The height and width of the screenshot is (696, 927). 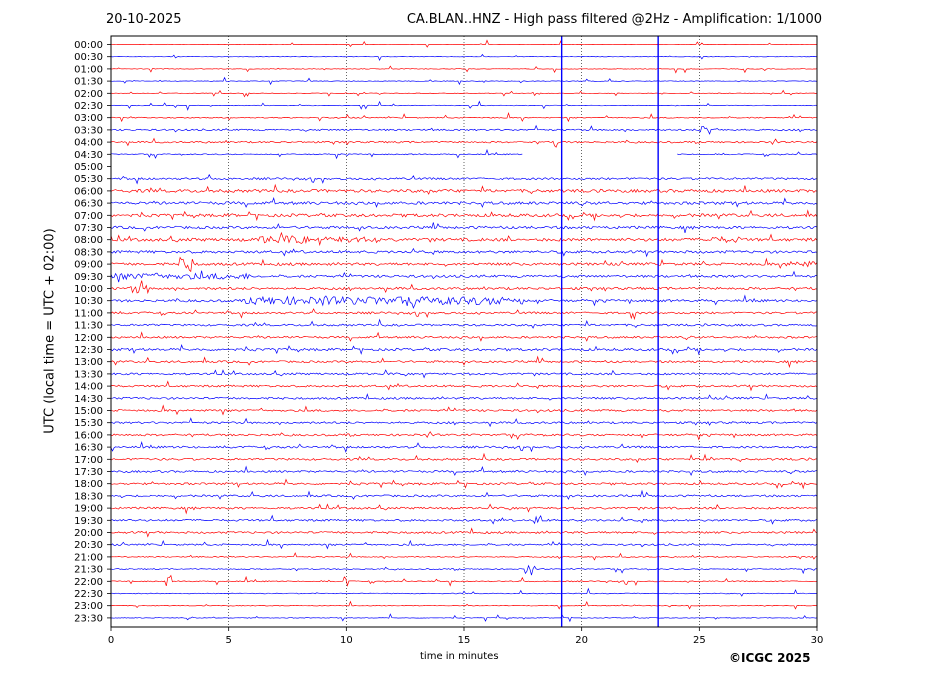 I want to click on x-axis-ticks: 0 5 10 15 20 25 30, so click(x=466, y=636).